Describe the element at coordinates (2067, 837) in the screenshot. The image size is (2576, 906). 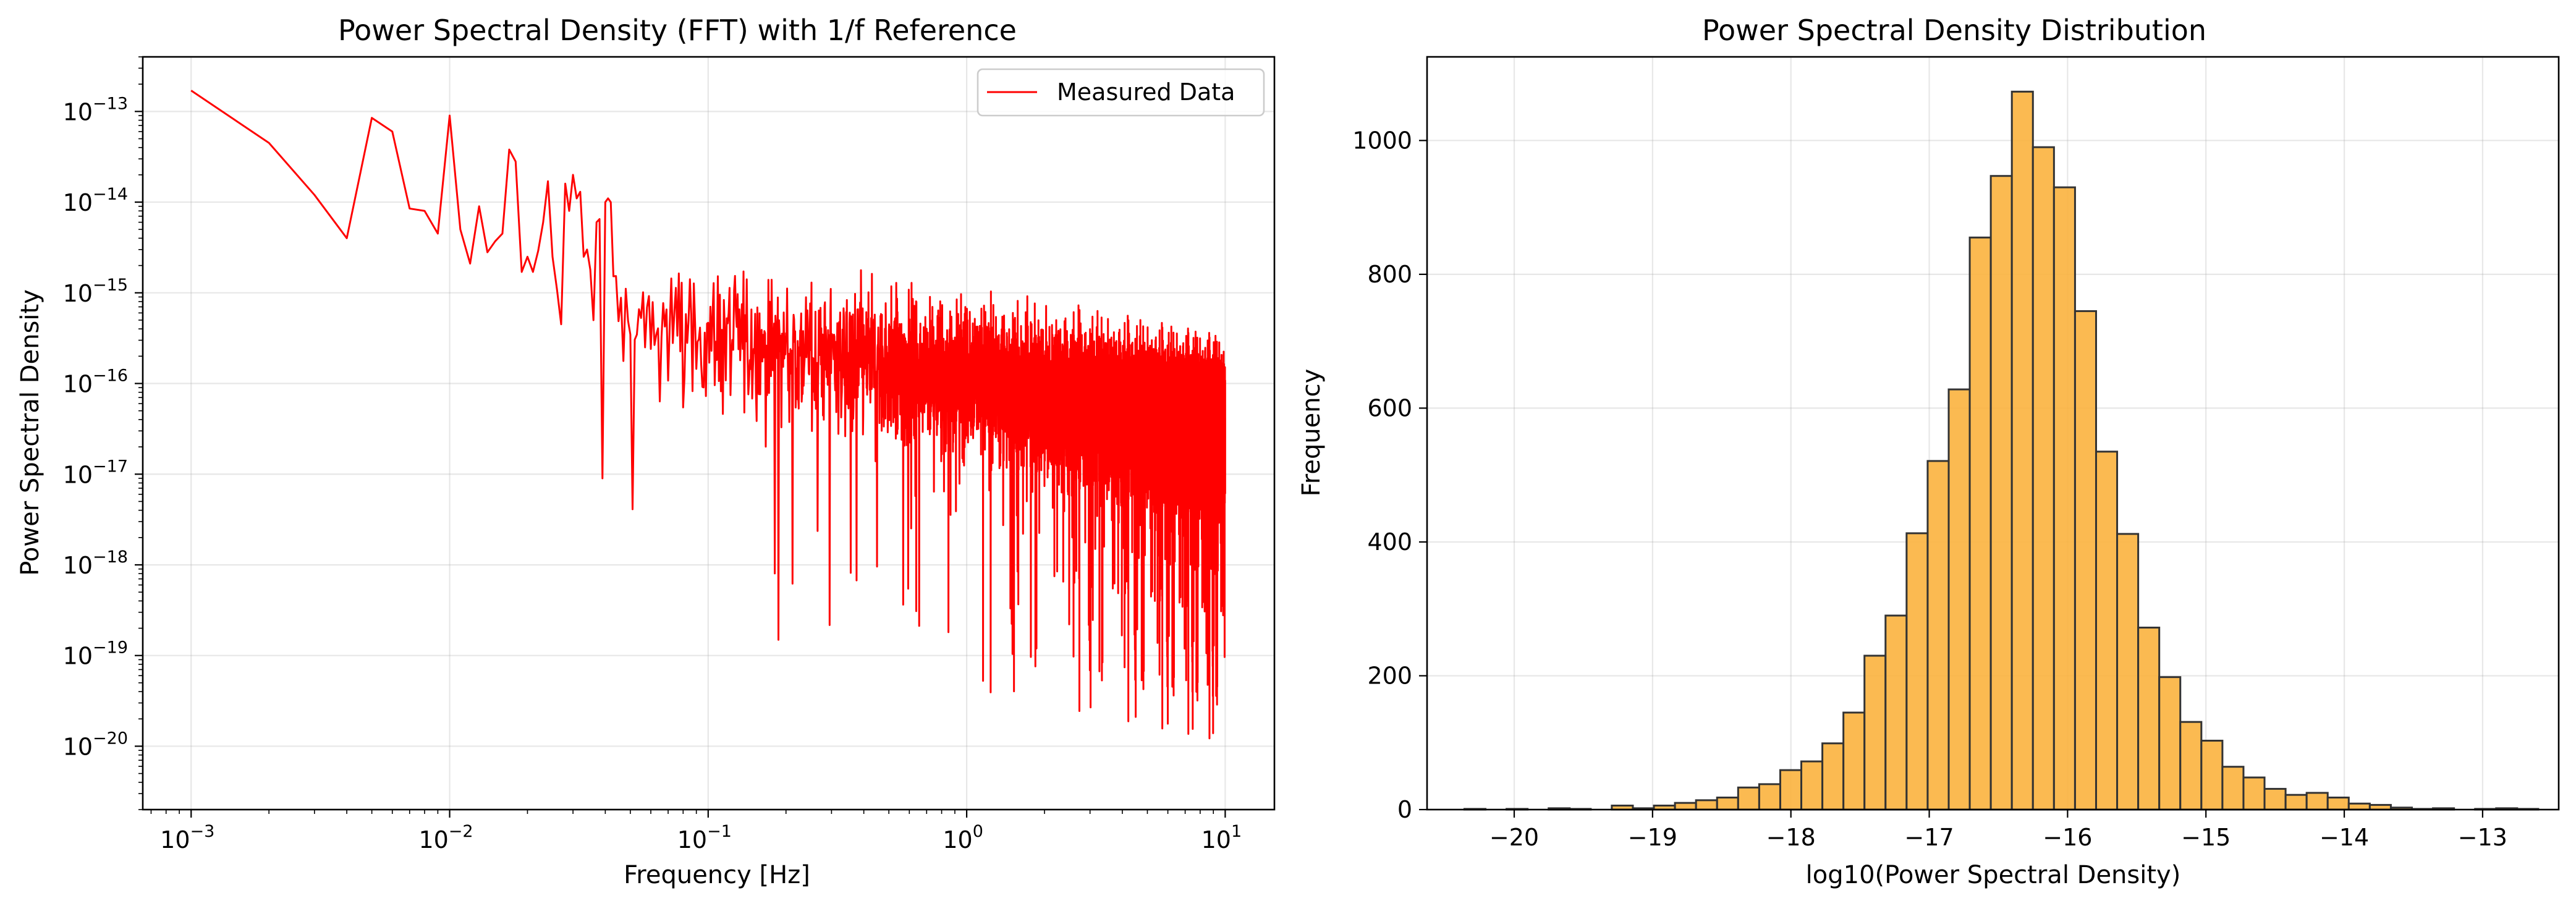
I see `histogram-x-tick-label: −16` at that location.